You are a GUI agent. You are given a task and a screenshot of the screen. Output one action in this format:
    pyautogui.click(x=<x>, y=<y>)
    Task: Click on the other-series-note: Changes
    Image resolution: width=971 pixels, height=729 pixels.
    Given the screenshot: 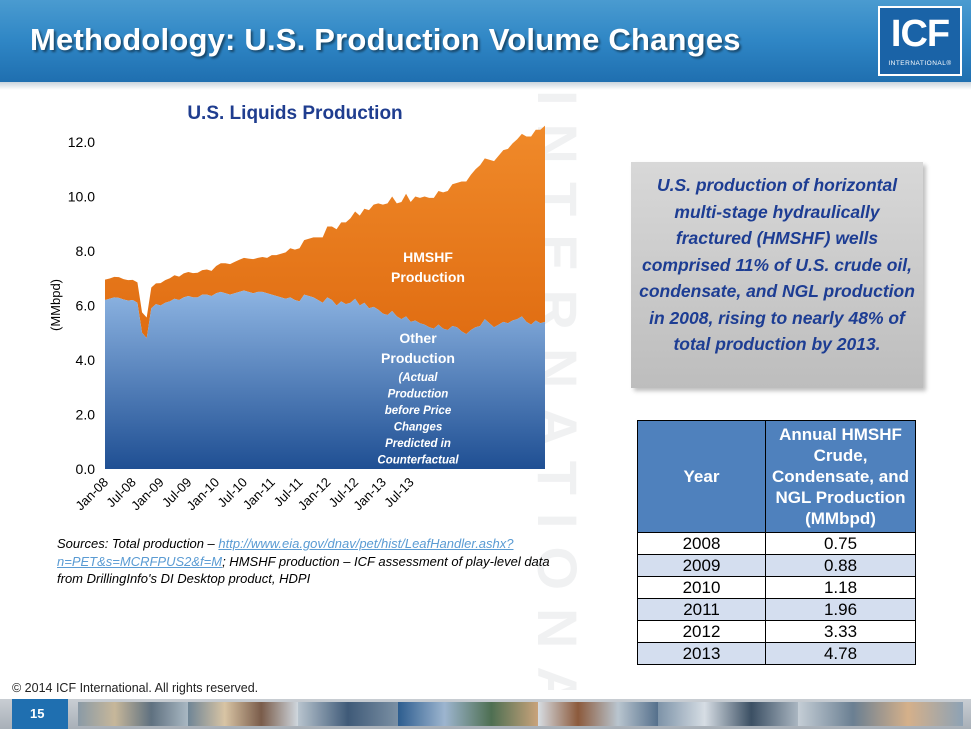 What is the action you would take?
    pyautogui.click(x=418, y=428)
    